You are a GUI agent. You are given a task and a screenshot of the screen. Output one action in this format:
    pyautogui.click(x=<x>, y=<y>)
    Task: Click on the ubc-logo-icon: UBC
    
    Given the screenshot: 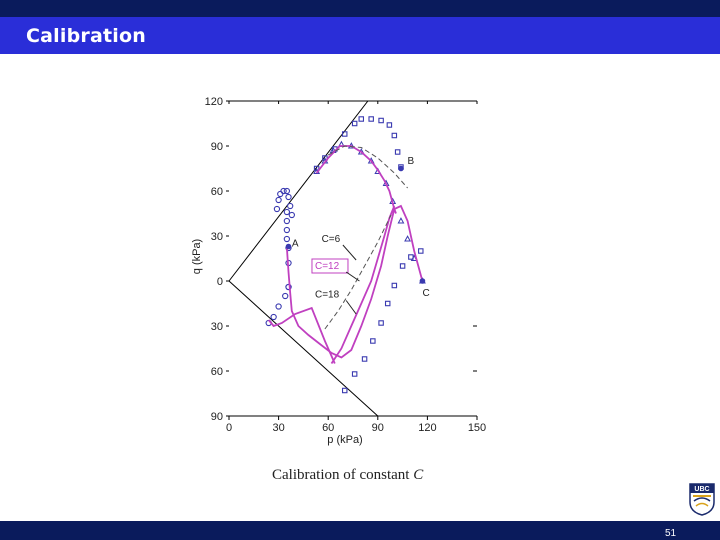 What is the action you would take?
    pyautogui.click(x=702, y=499)
    